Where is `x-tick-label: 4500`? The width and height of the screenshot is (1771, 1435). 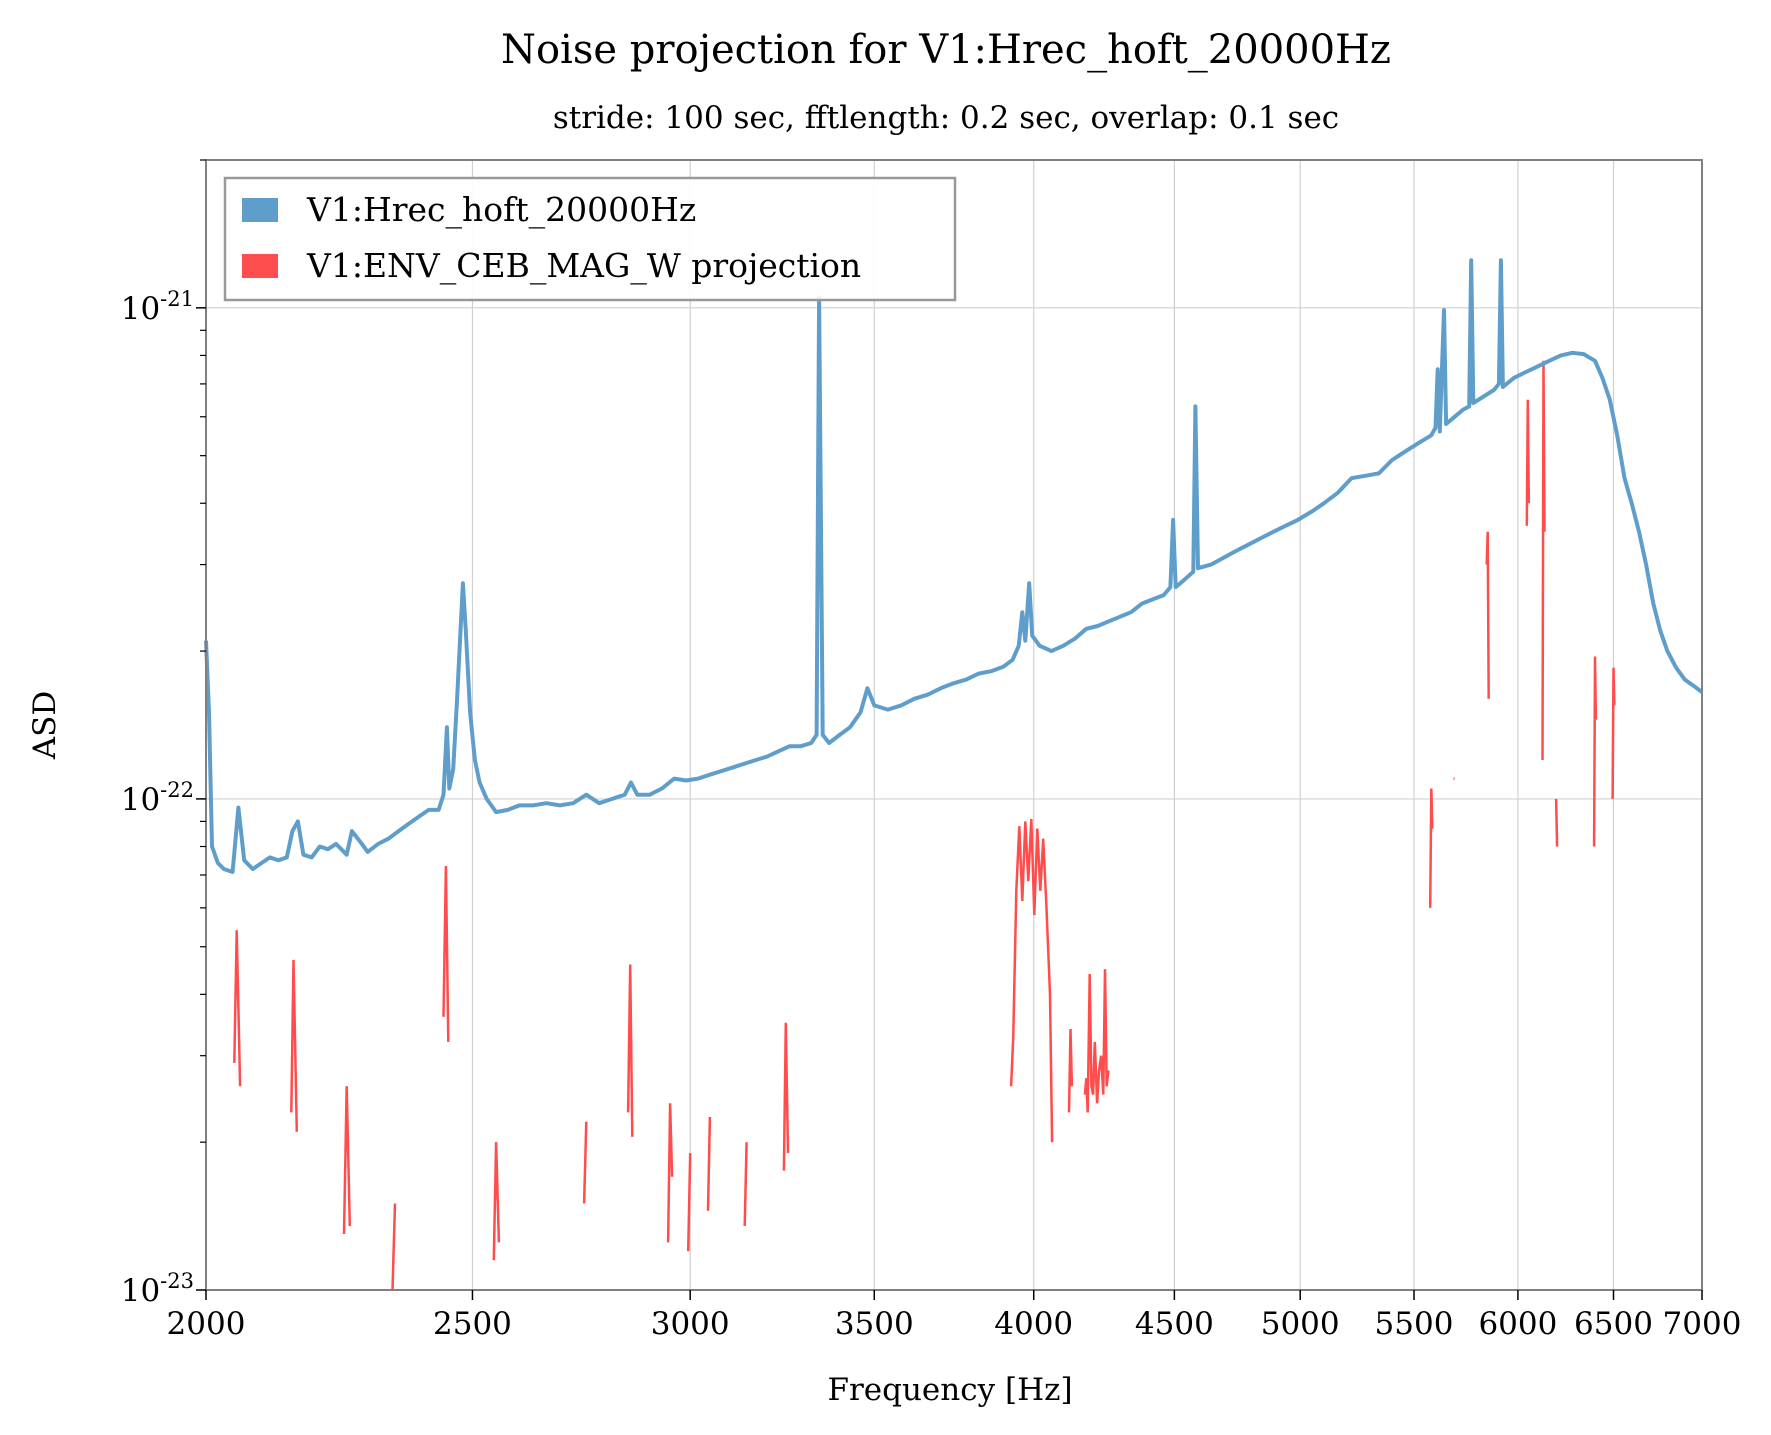
x-tick-label: 4500 is located at coordinates (1174, 1324).